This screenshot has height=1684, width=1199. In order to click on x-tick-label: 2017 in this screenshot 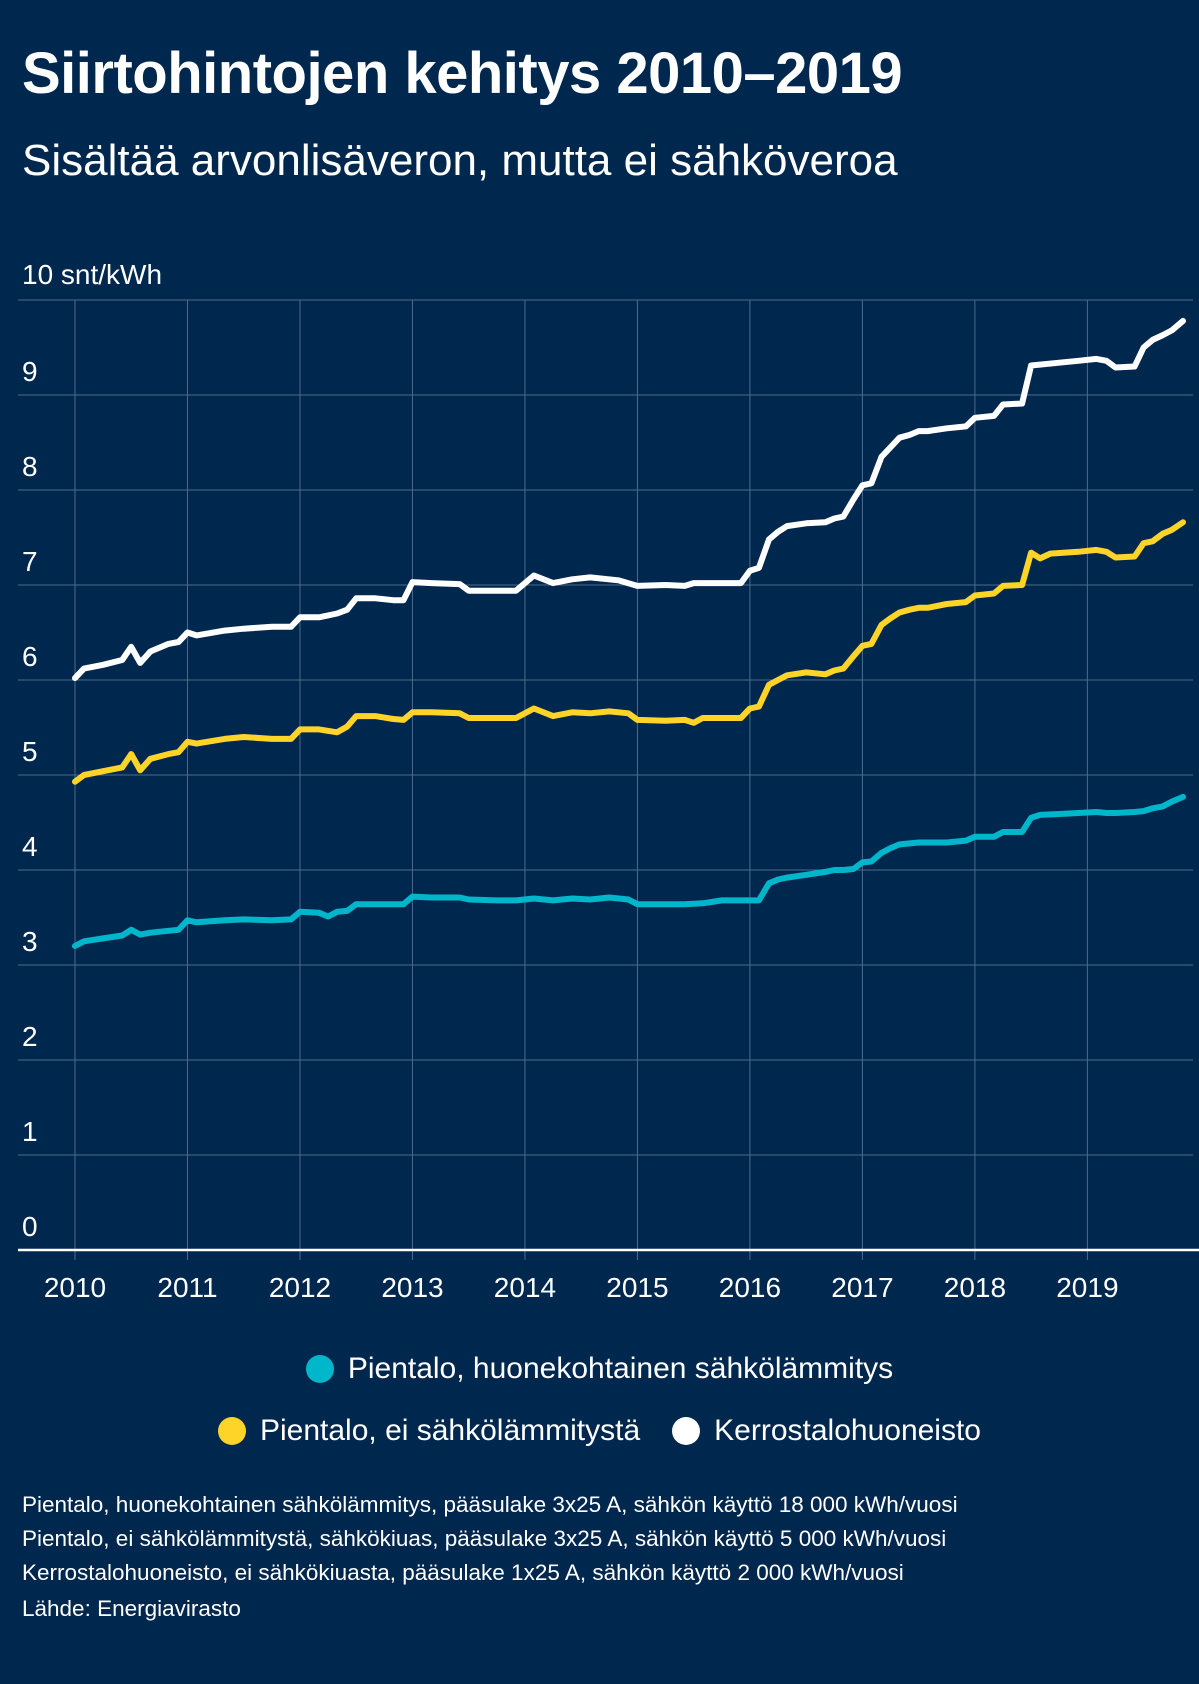, I will do `click(862, 1286)`.